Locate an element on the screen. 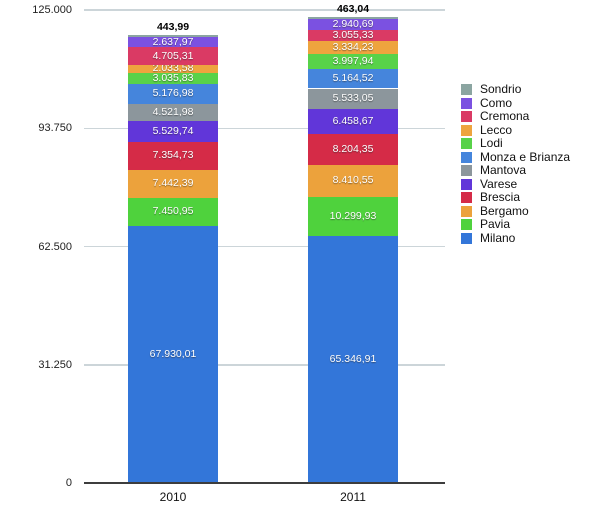 The height and width of the screenshot is (510, 600). segment-value-label: 65.346,91 is located at coordinates (353, 358).